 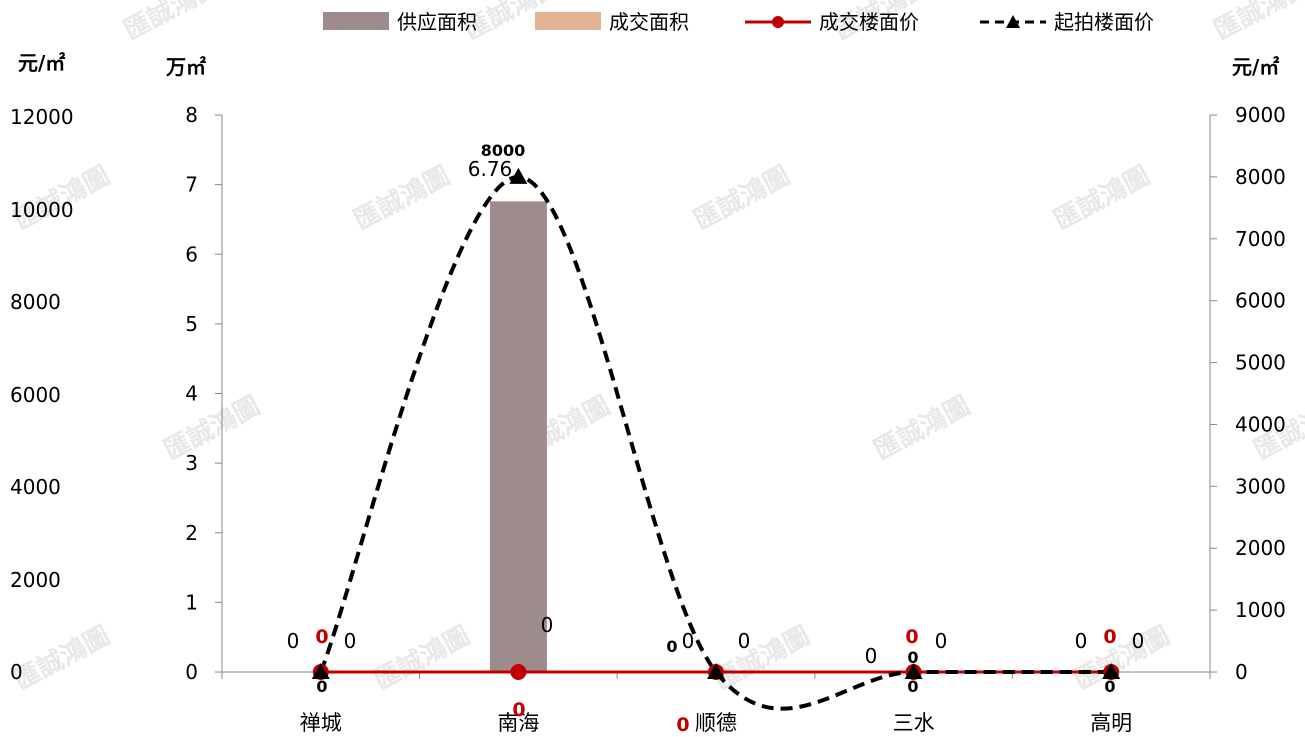 I want to click on outer-left-tick-label: 4000, so click(x=35, y=487).